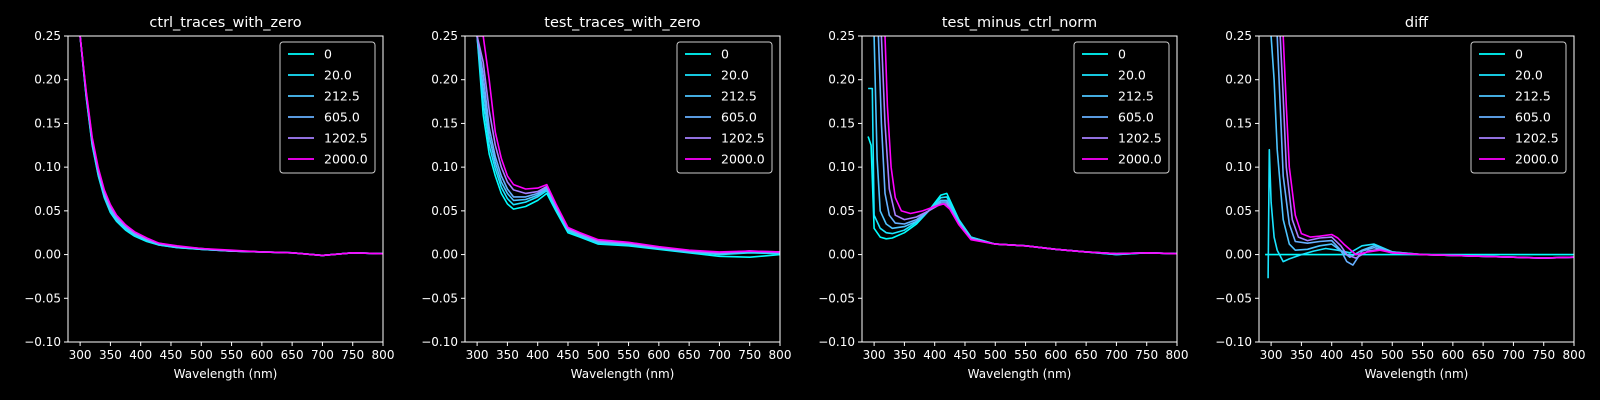 The height and width of the screenshot is (400, 1600). I want to click on chart-title: diff, so click(1417, 23).